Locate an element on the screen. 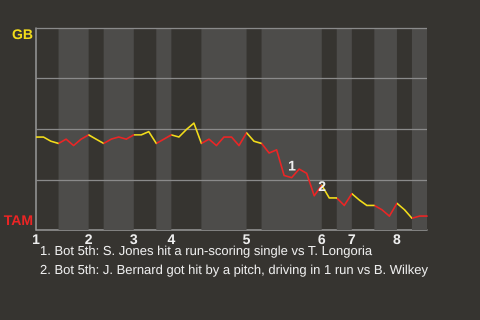 This screenshot has height=320, width=480. text: TAM is located at coordinates (18, 220).